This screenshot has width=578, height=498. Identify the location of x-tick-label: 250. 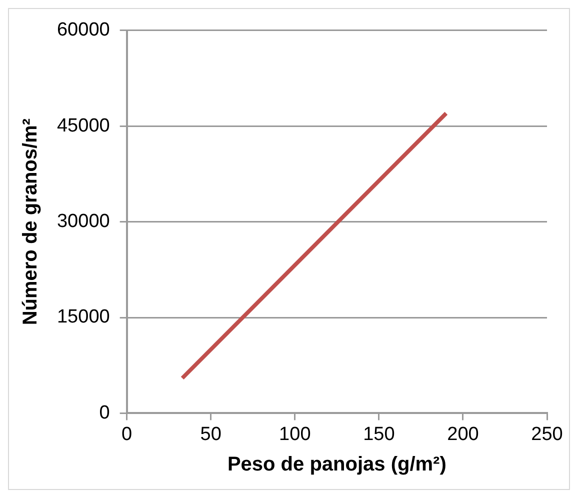
(547, 434).